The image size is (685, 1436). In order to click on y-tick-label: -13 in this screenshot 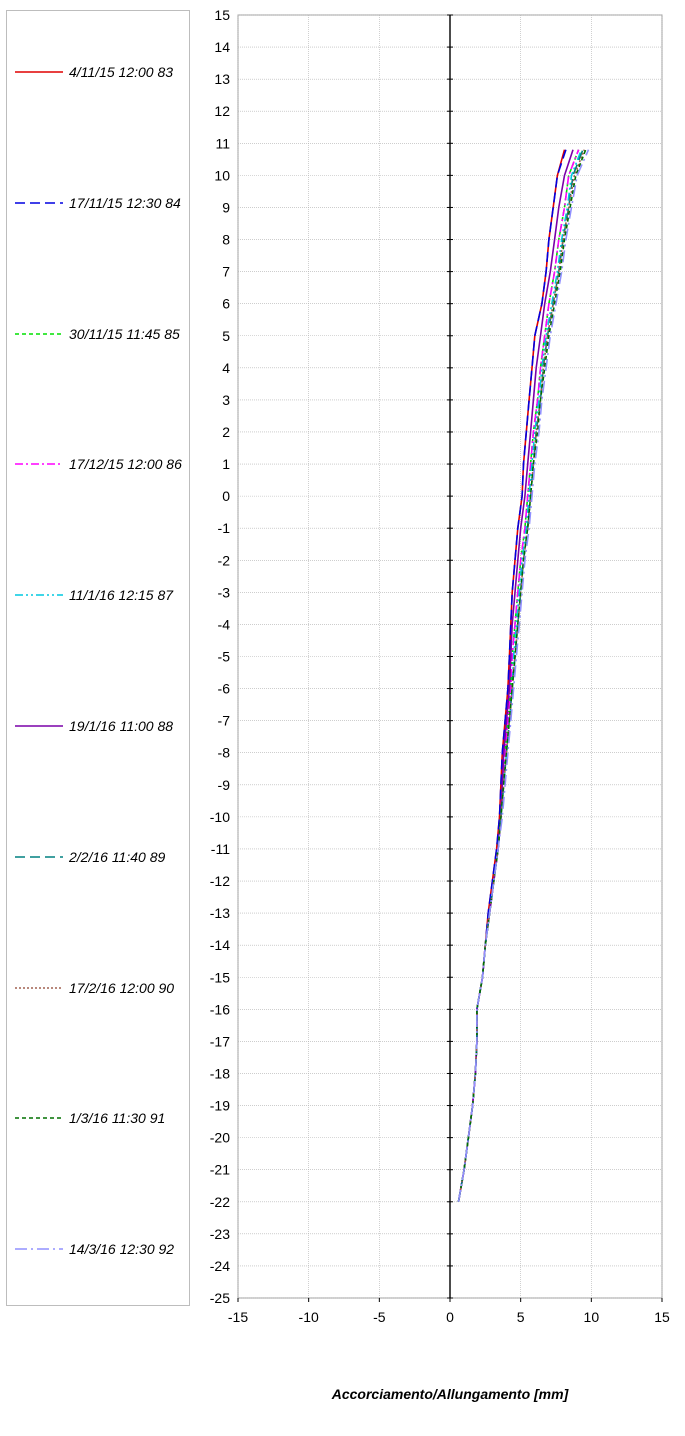, I will do `click(220, 913)`.